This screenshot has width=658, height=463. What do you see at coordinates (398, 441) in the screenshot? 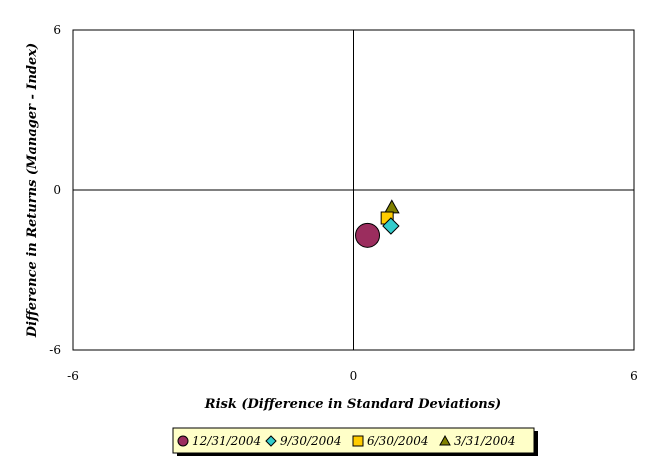
I see `legend-label: 6/30/2004` at bounding box center [398, 441].